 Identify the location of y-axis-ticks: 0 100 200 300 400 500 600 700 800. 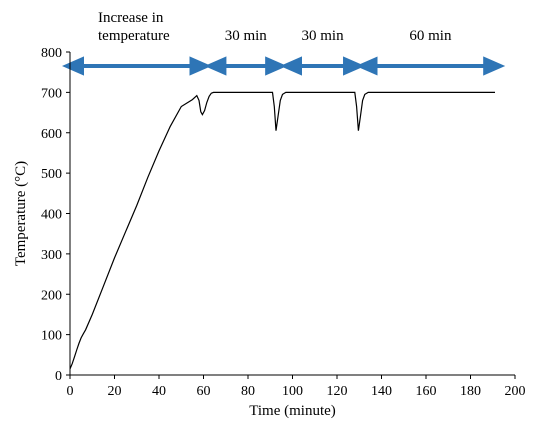
(55, 215).